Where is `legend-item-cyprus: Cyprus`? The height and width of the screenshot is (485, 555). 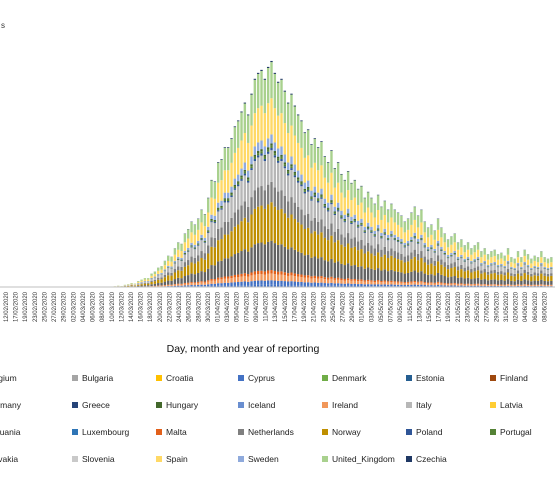 legend-item-cyprus: Cyprus is located at coordinates (256, 378).